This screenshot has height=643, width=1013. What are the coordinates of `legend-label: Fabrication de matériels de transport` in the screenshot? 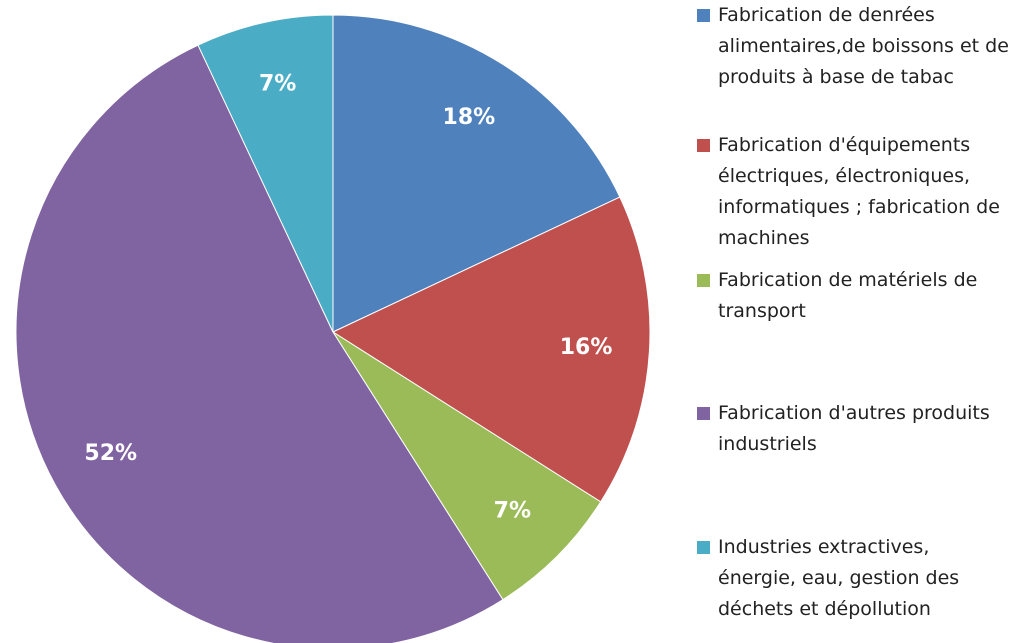 It's located at (848, 295).